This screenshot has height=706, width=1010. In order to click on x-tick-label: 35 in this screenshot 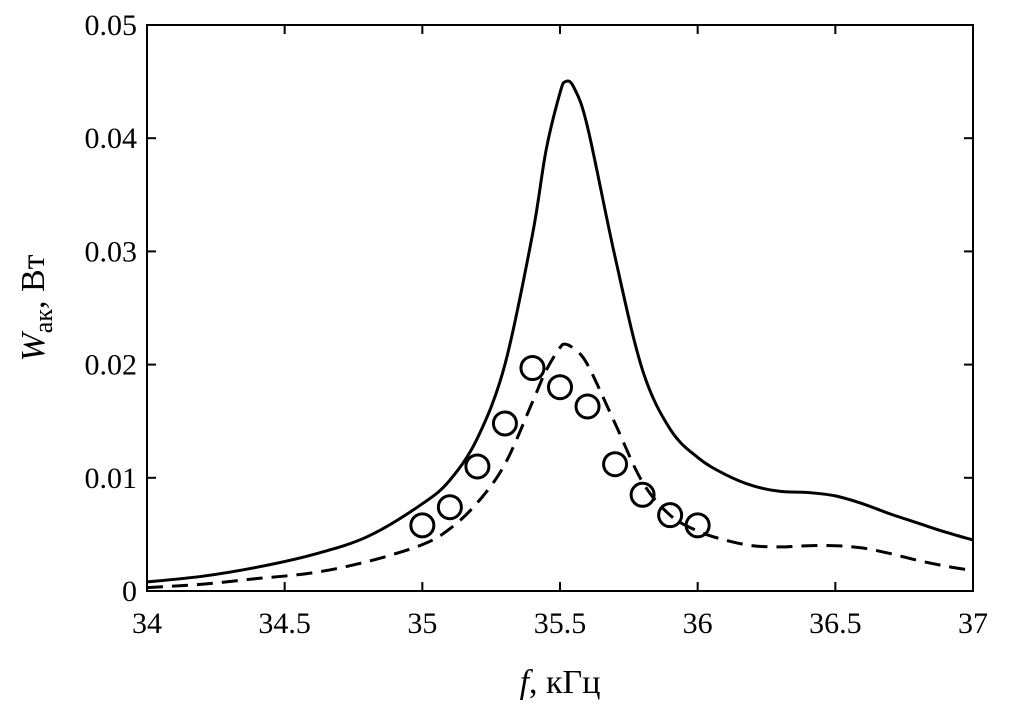, I will do `click(422, 623)`.